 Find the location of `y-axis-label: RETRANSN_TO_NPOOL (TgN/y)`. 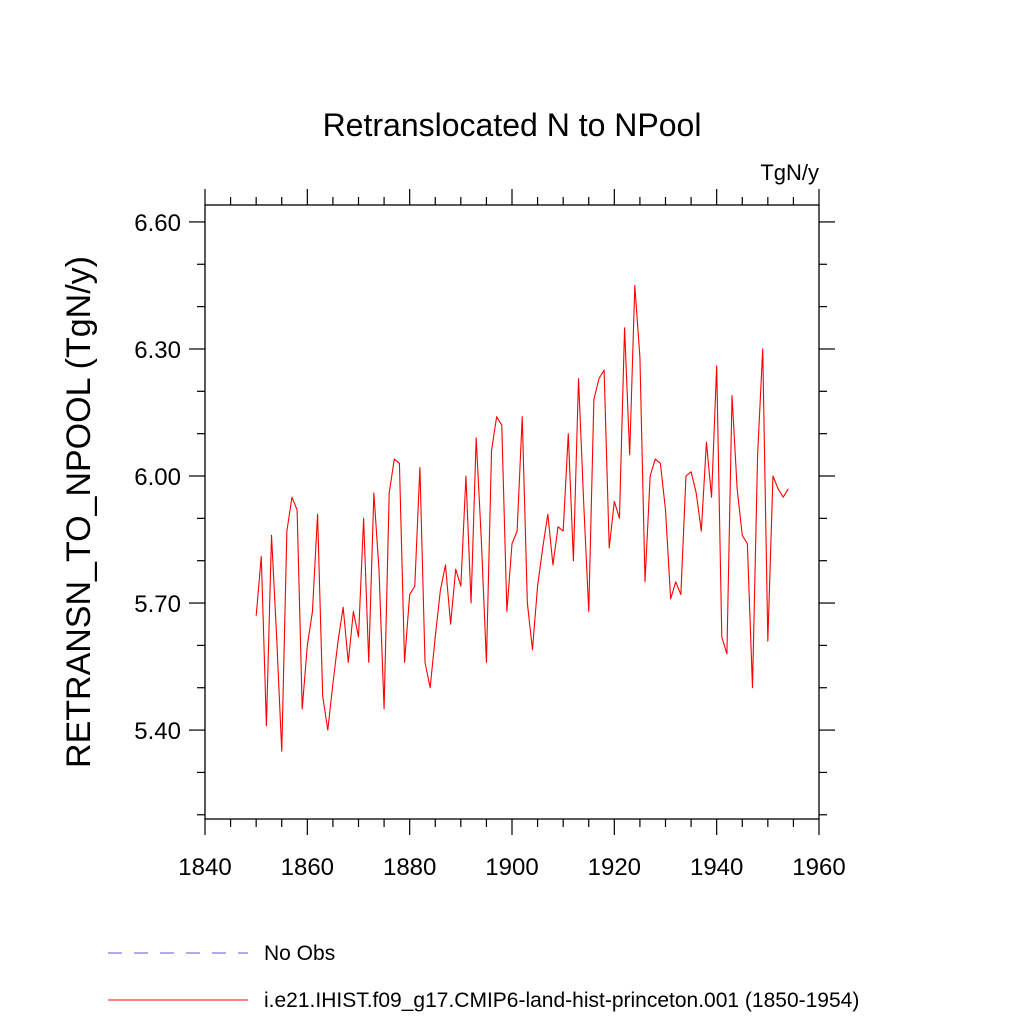

y-axis-label: RETRANSN_TO_NPOOL (TgN/y) is located at coordinates (79, 512).